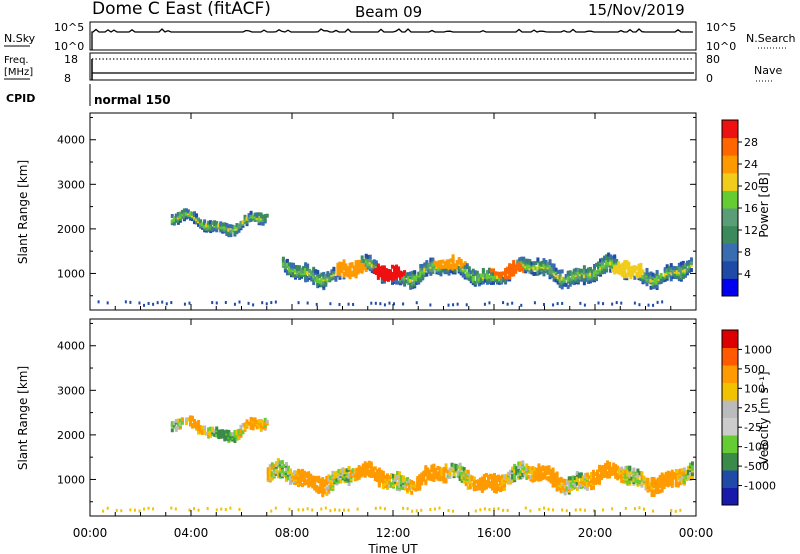 This screenshot has width=800, height=554. I want to click on nsky-label: N.Sky, so click(20, 38).